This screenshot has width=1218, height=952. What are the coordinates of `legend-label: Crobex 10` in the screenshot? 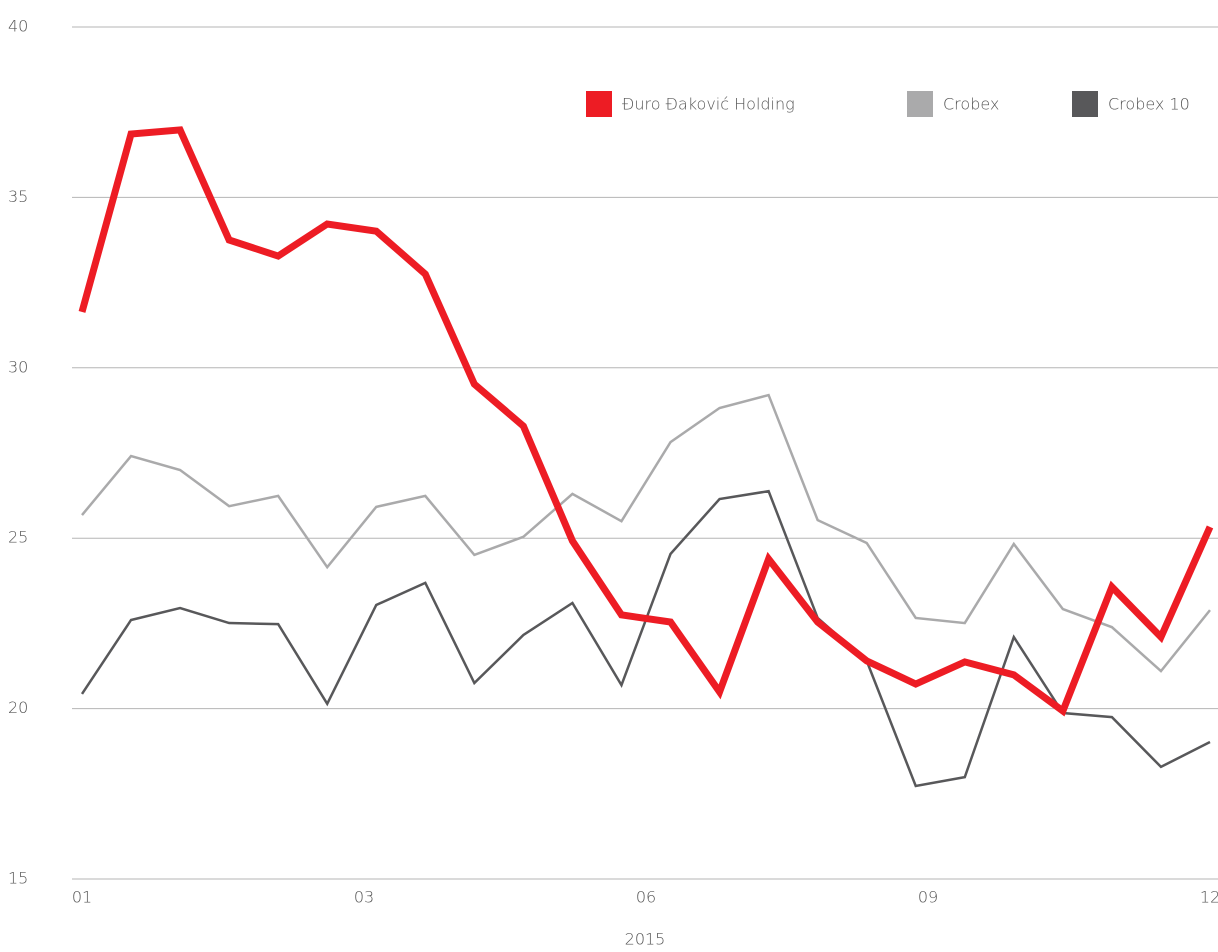 It's located at (1149, 104).